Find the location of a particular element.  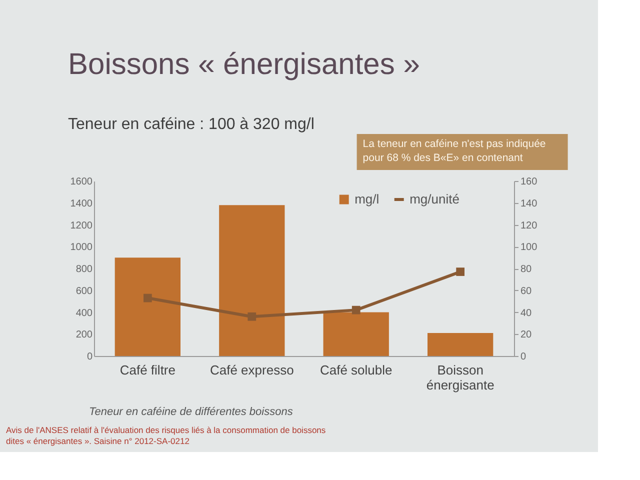

y-tick-label: 0 is located at coordinates (89, 357).